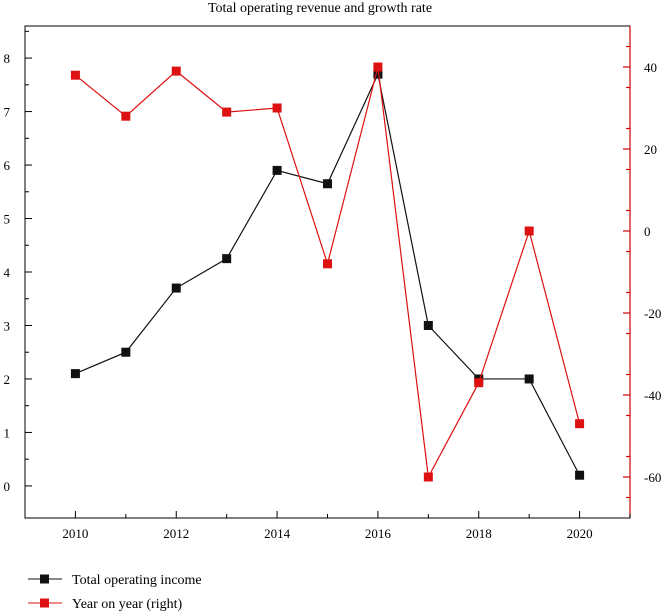 This screenshot has width=672, height=614. Describe the element at coordinates (7, 219) in the screenshot. I see `y-left-tick-label: 5` at that location.